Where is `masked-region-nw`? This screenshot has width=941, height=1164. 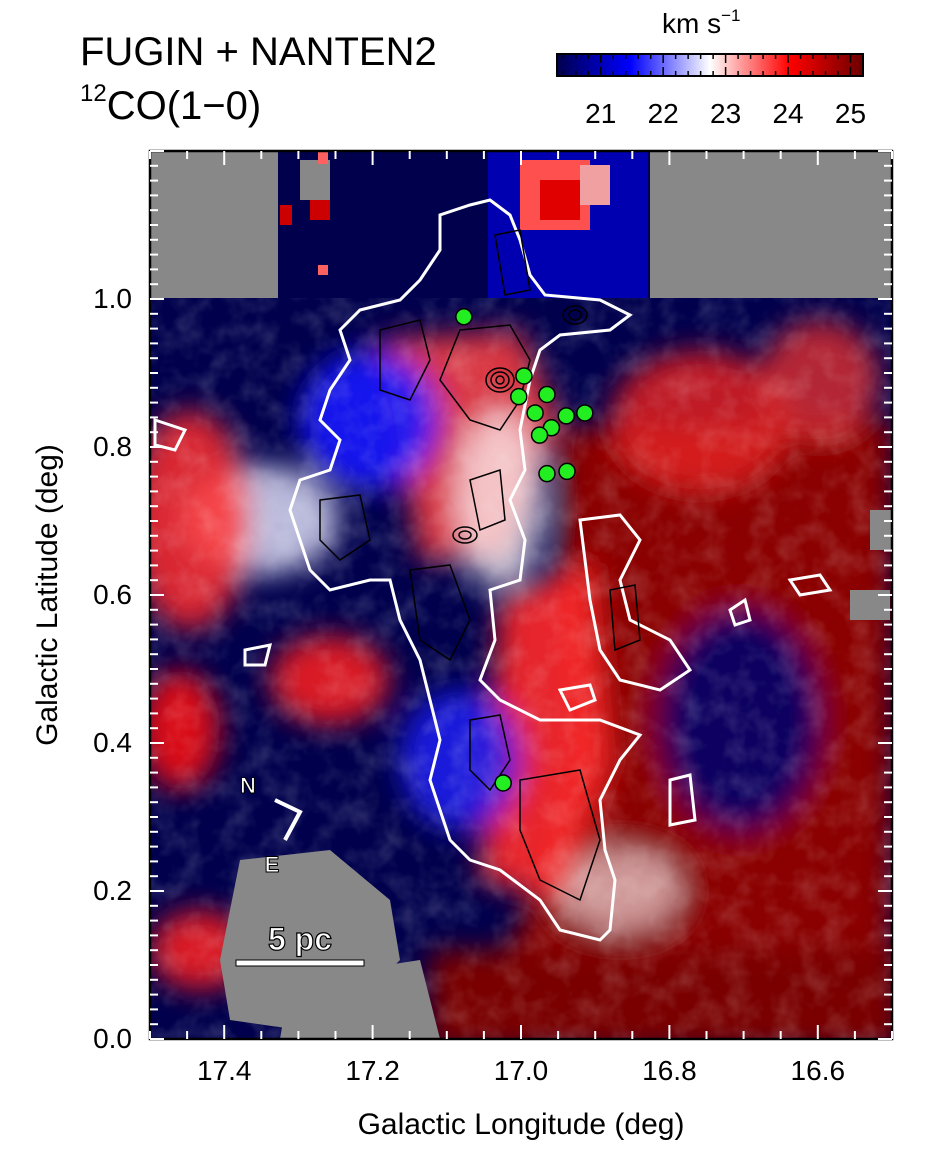
masked-region-nw is located at coordinates (214, 224).